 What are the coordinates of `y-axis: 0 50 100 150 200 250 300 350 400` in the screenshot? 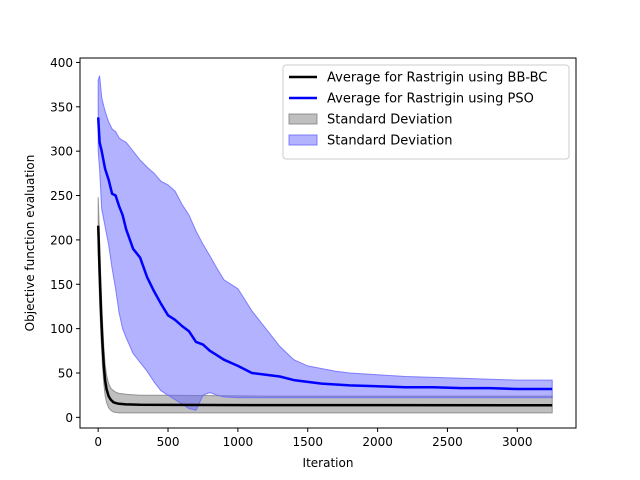 It's located at (65, 240).